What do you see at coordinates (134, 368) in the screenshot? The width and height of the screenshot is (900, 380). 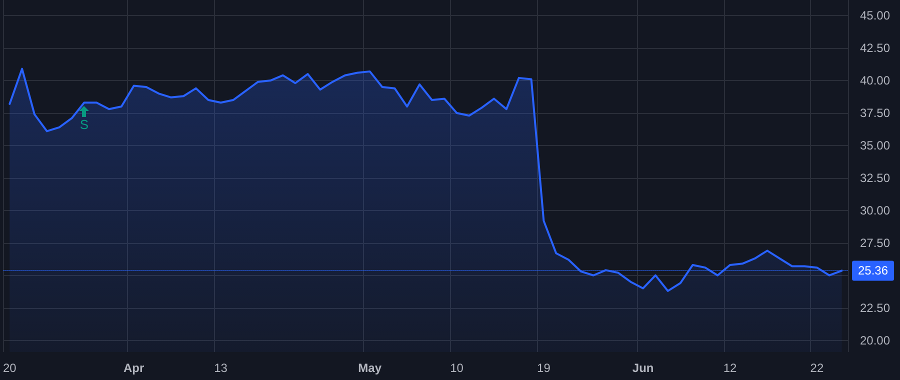 I see `x-tick-label: Apr` at bounding box center [134, 368].